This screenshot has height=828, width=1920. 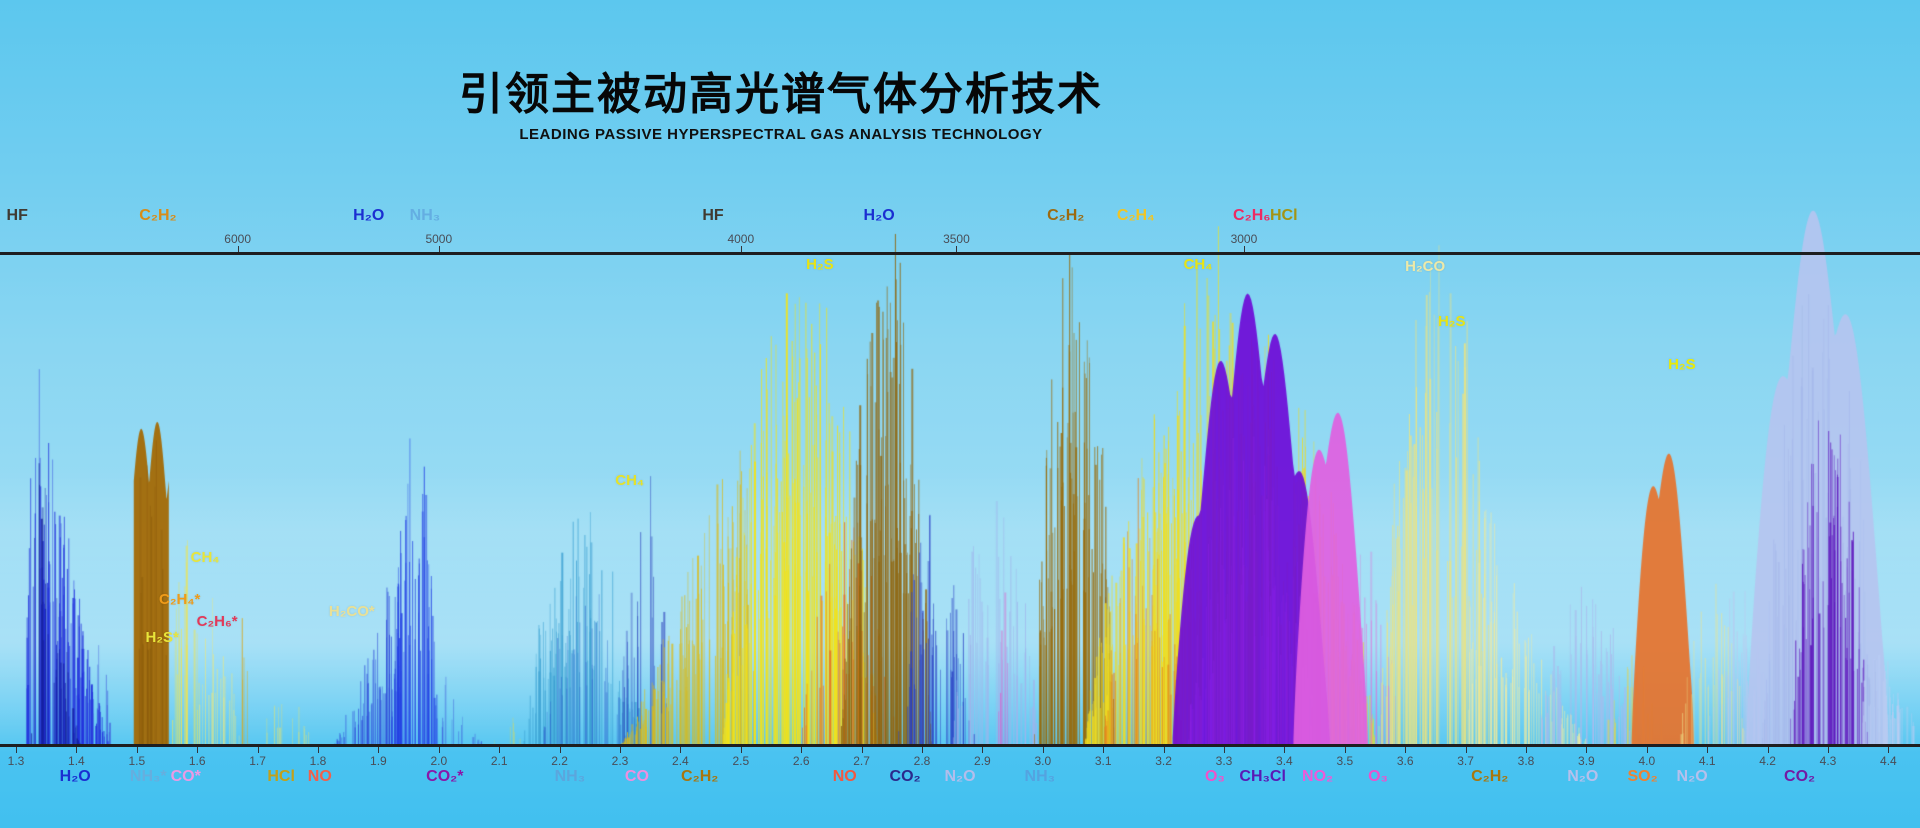 I want to click on bottom-axis-tick-label: 1.5, so click(x=137, y=761).